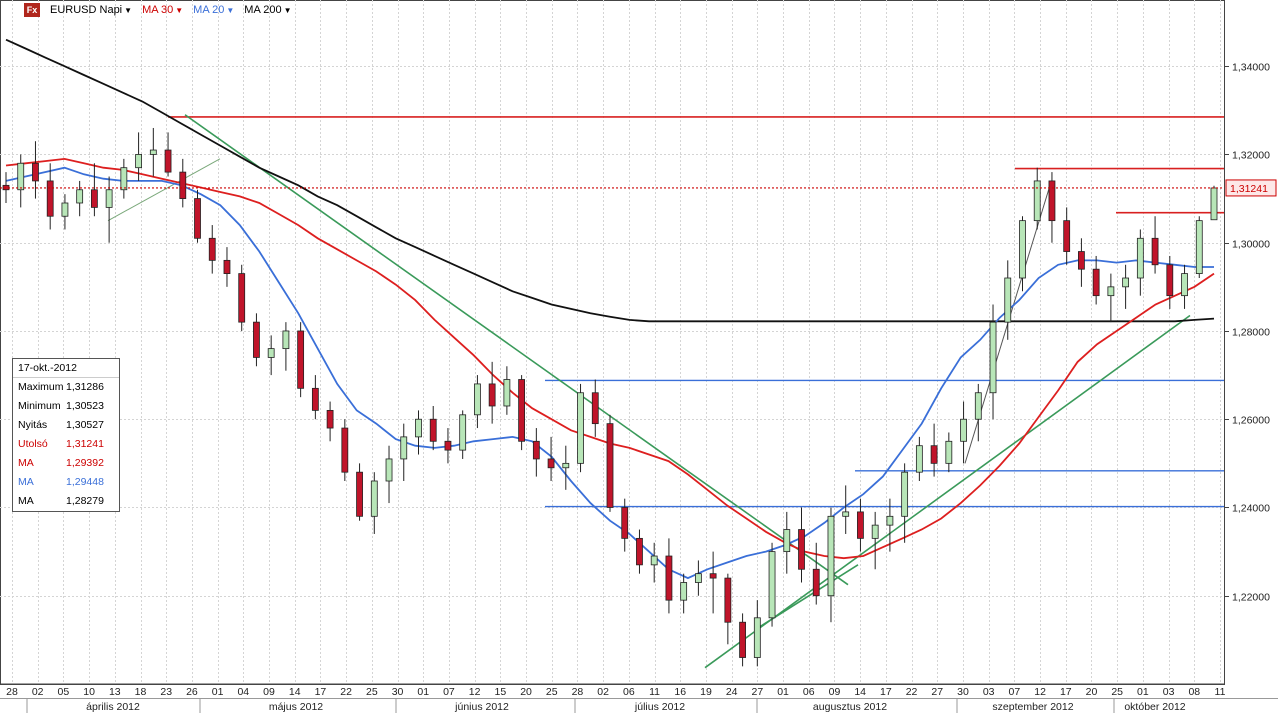 The height and width of the screenshot is (713, 1278). I want to click on ma200-label: MA 200, so click(263, 10).